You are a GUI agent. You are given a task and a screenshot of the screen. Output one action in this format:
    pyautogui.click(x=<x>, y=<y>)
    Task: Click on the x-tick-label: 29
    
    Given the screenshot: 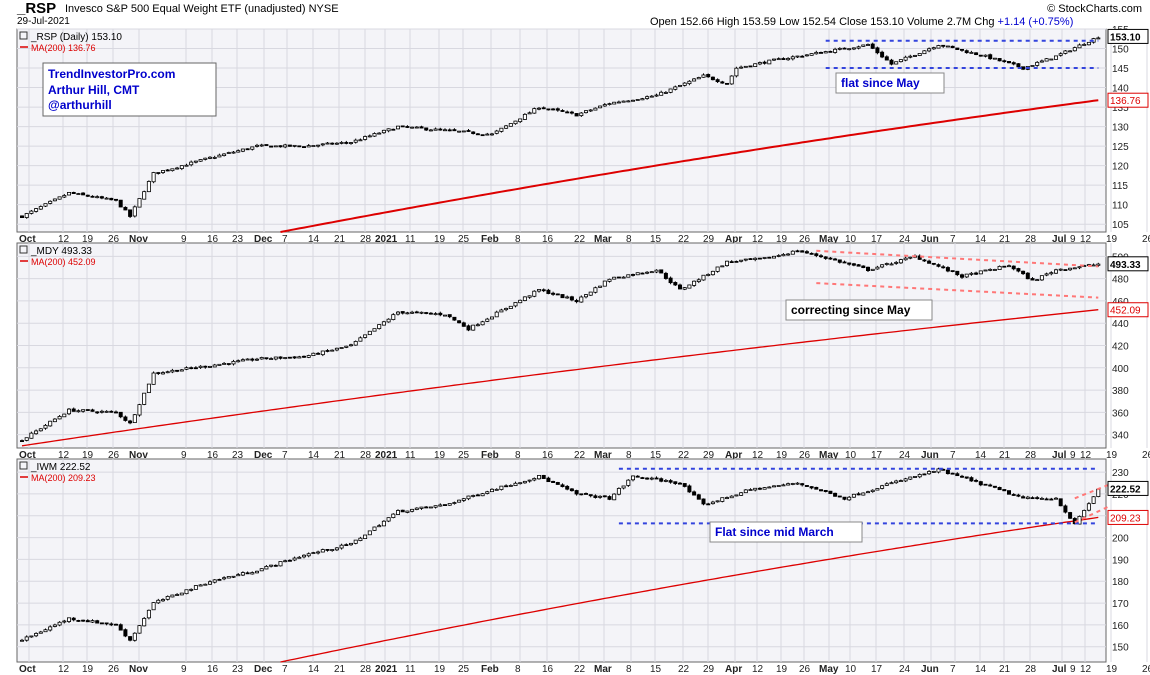 What is the action you would take?
    pyautogui.click(x=709, y=455)
    